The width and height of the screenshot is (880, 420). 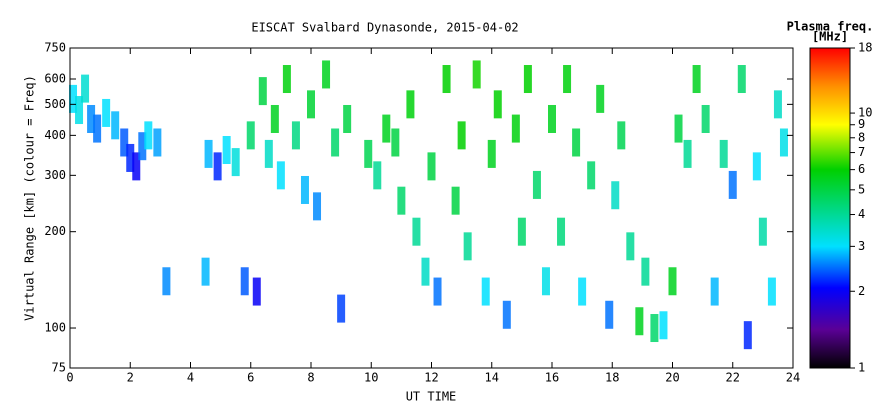 I want to click on colorbar-tick-label: 18, so click(x=865, y=48).